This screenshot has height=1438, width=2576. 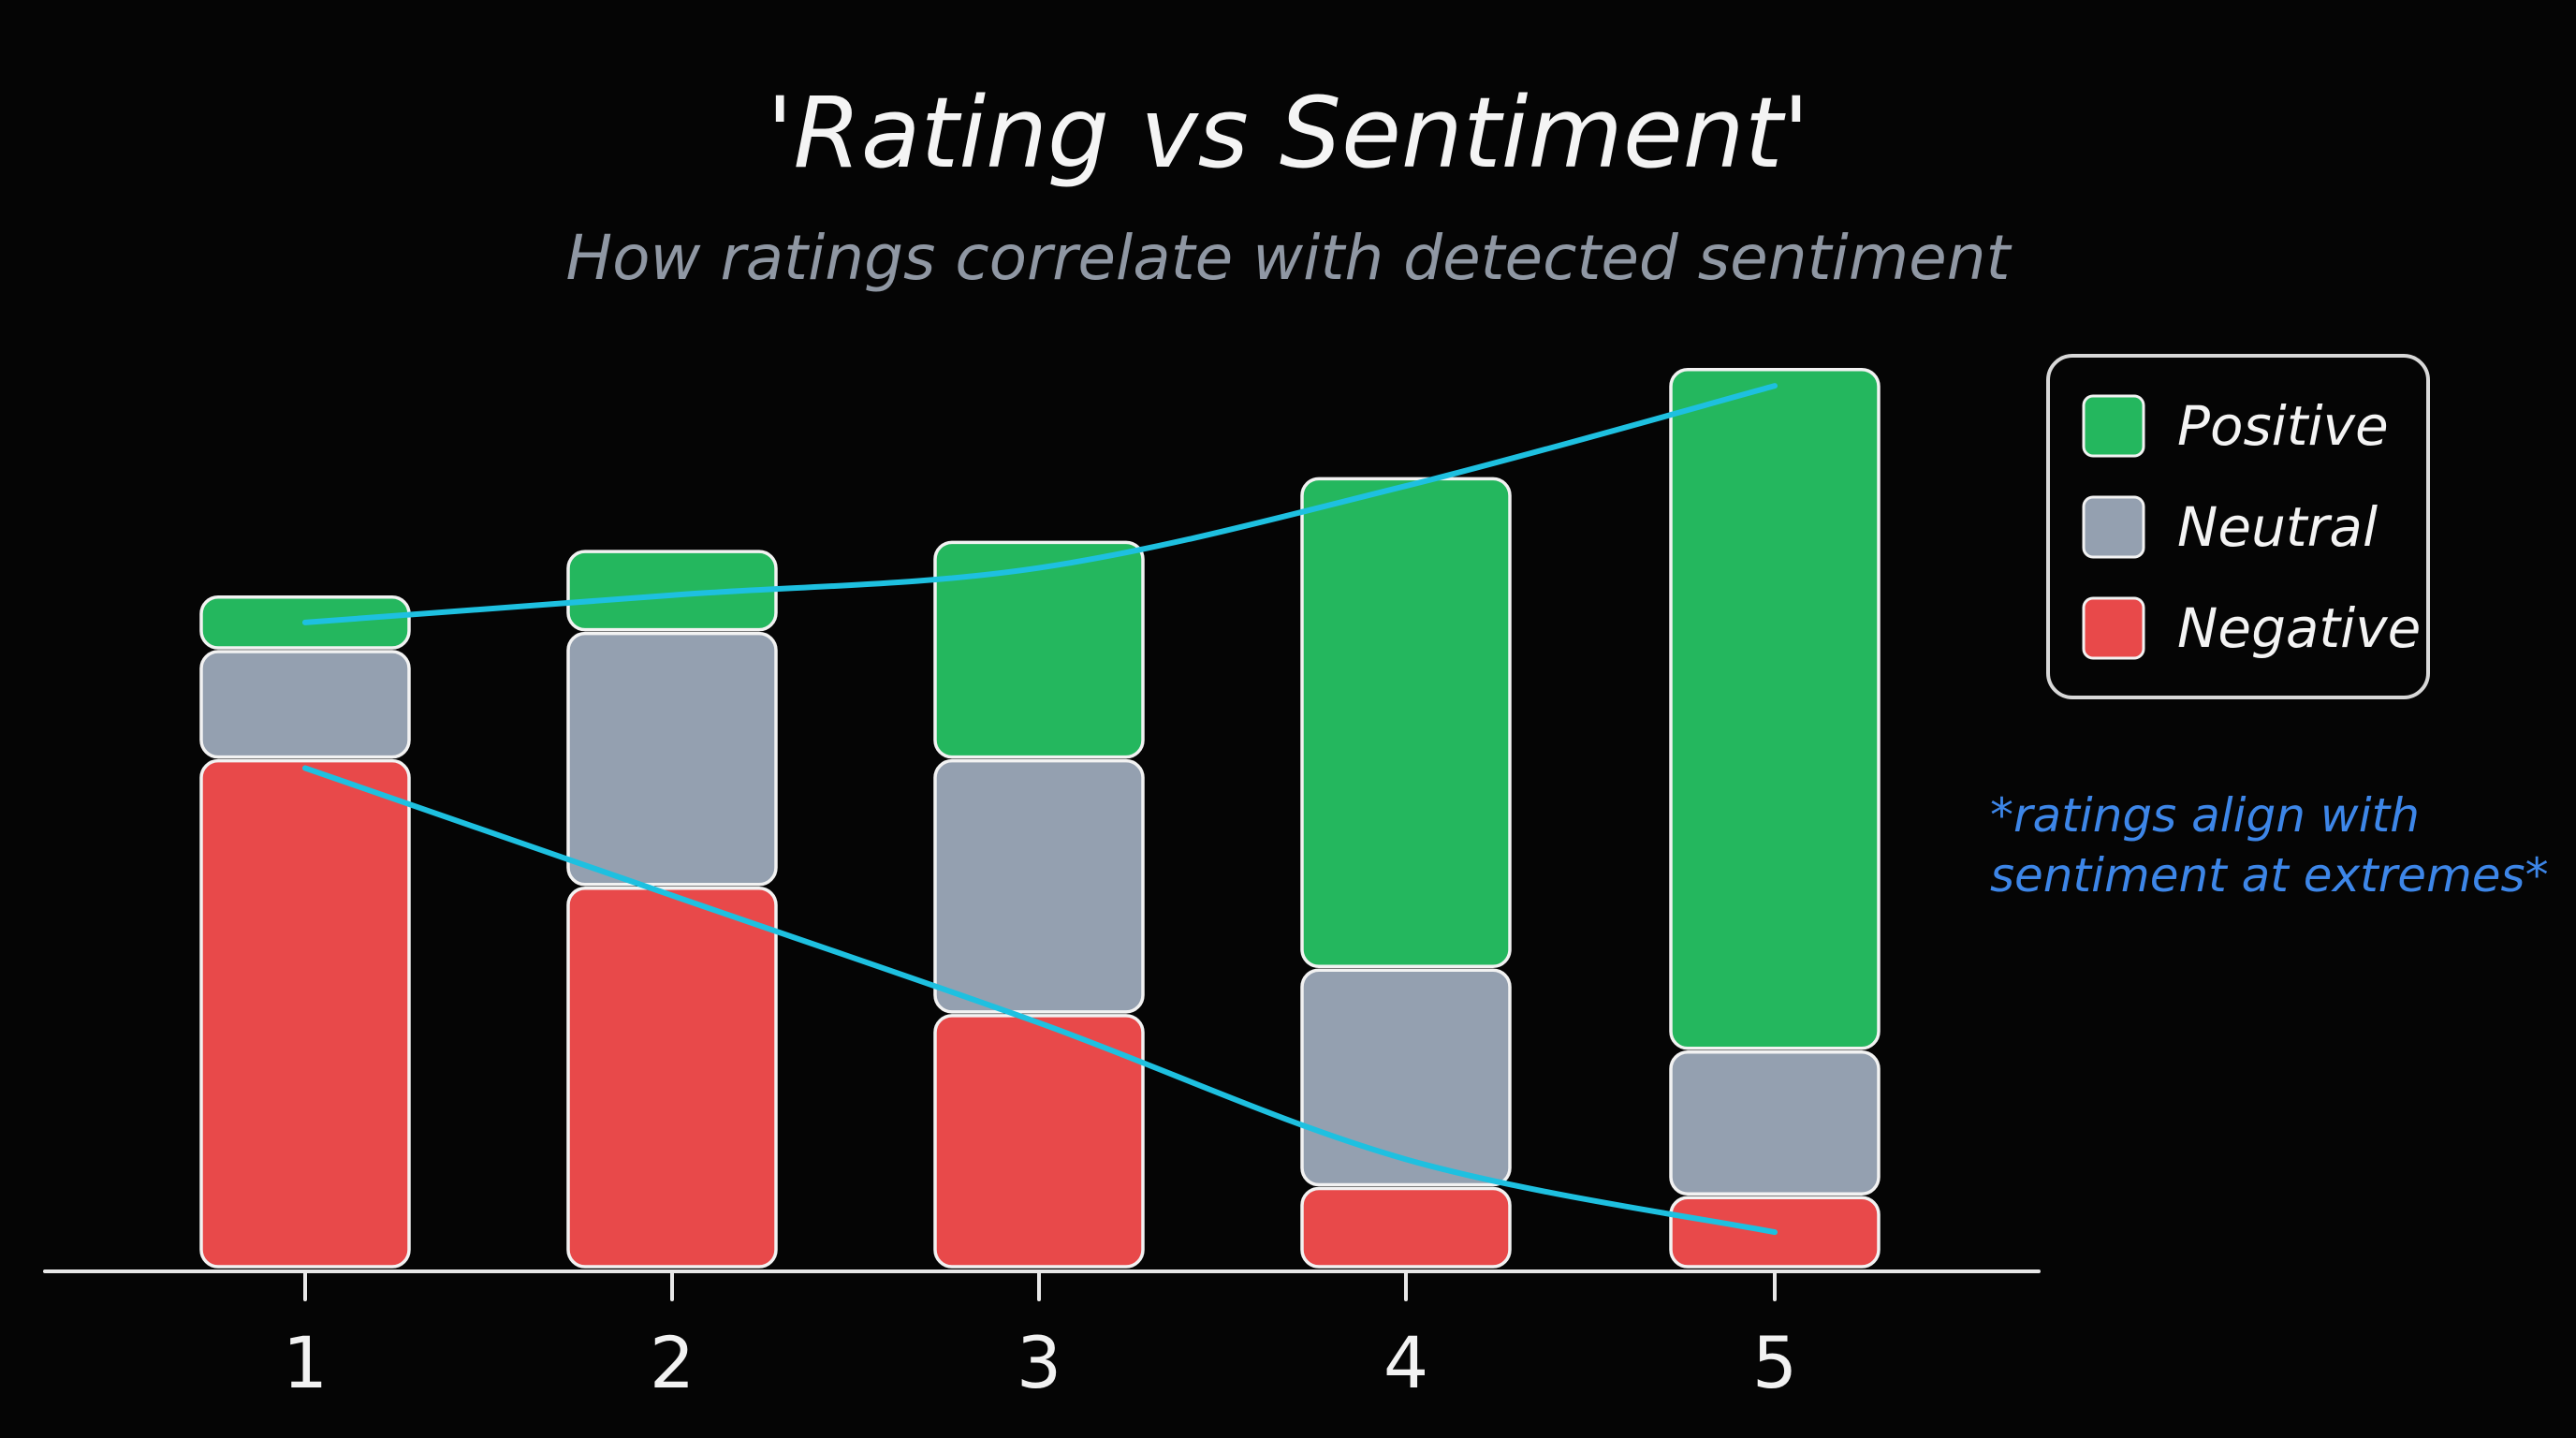 I want to click on legend: Positive Neutral Negative, so click(x=2238, y=526).